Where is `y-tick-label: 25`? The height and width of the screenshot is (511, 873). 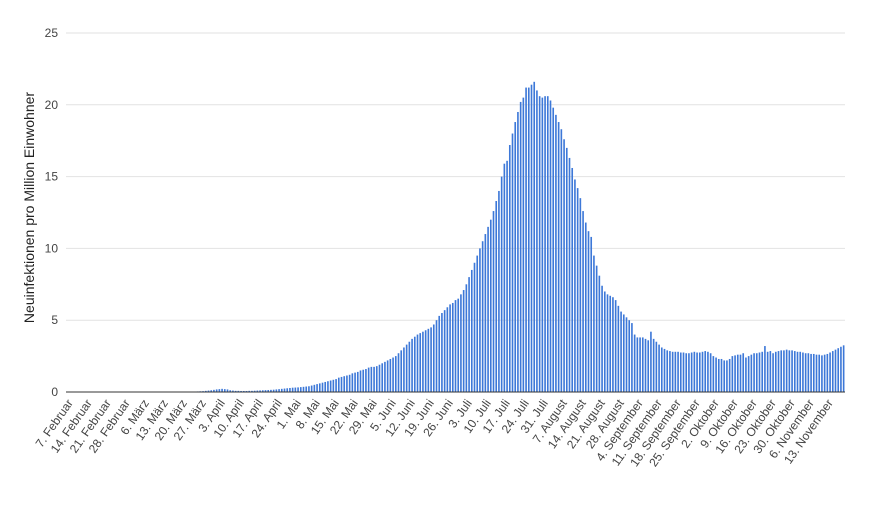
y-tick-label: 25 is located at coordinates (52, 33).